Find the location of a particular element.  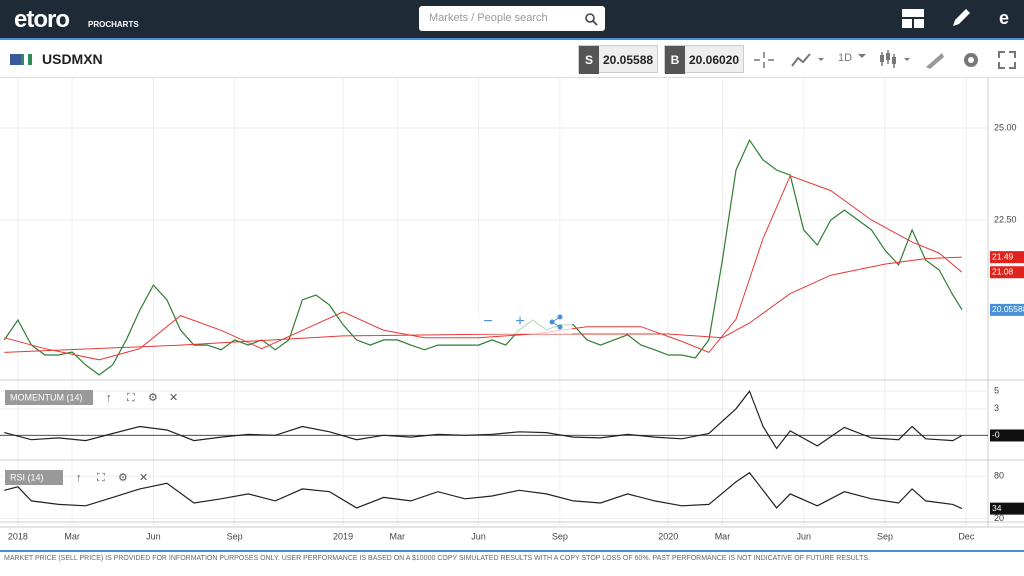

sell-value: 20.05588 is located at coordinates (628, 60).